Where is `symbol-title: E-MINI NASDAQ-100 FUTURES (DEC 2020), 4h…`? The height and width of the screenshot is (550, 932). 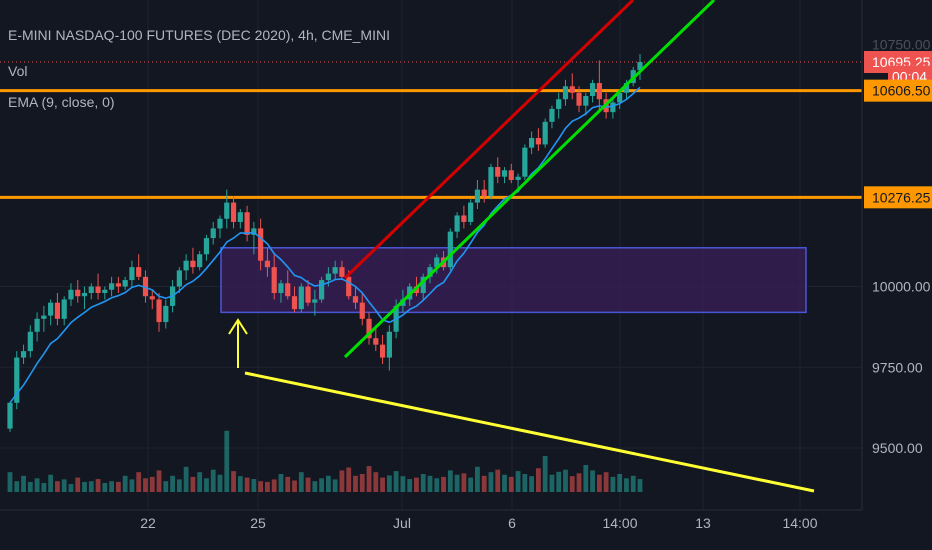
symbol-title: E-MINI NASDAQ-100 FUTURES (DEC 2020), 4h… is located at coordinates (199, 35).